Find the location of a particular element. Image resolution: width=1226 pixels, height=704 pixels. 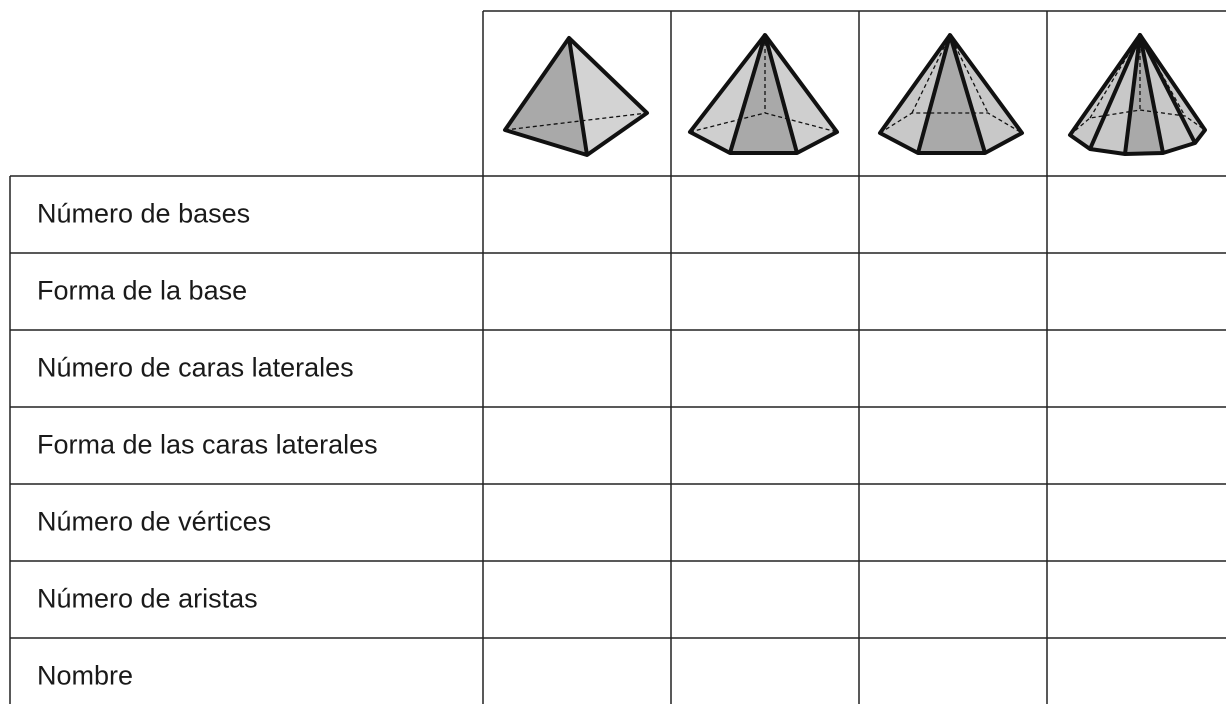

row-label: Forma de la base is located at coordinates (142, 291).